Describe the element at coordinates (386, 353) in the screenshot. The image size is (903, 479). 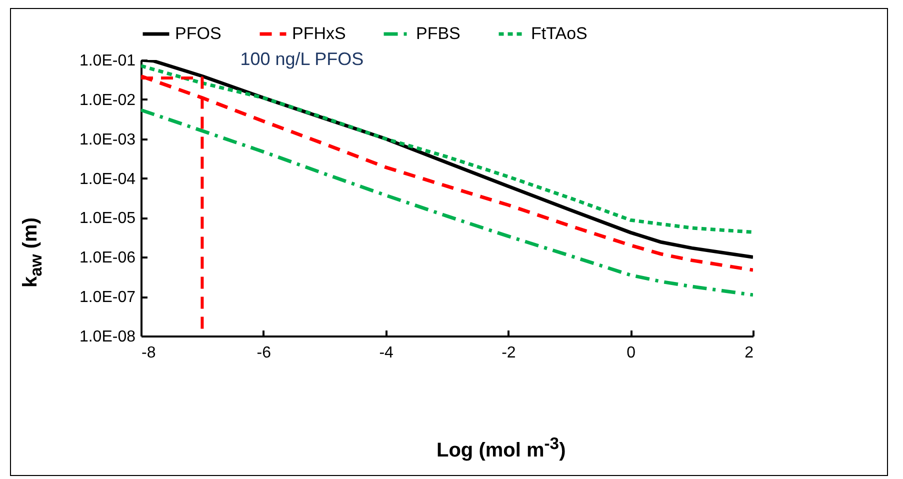
I see `x-tick-label: -4` at that location.